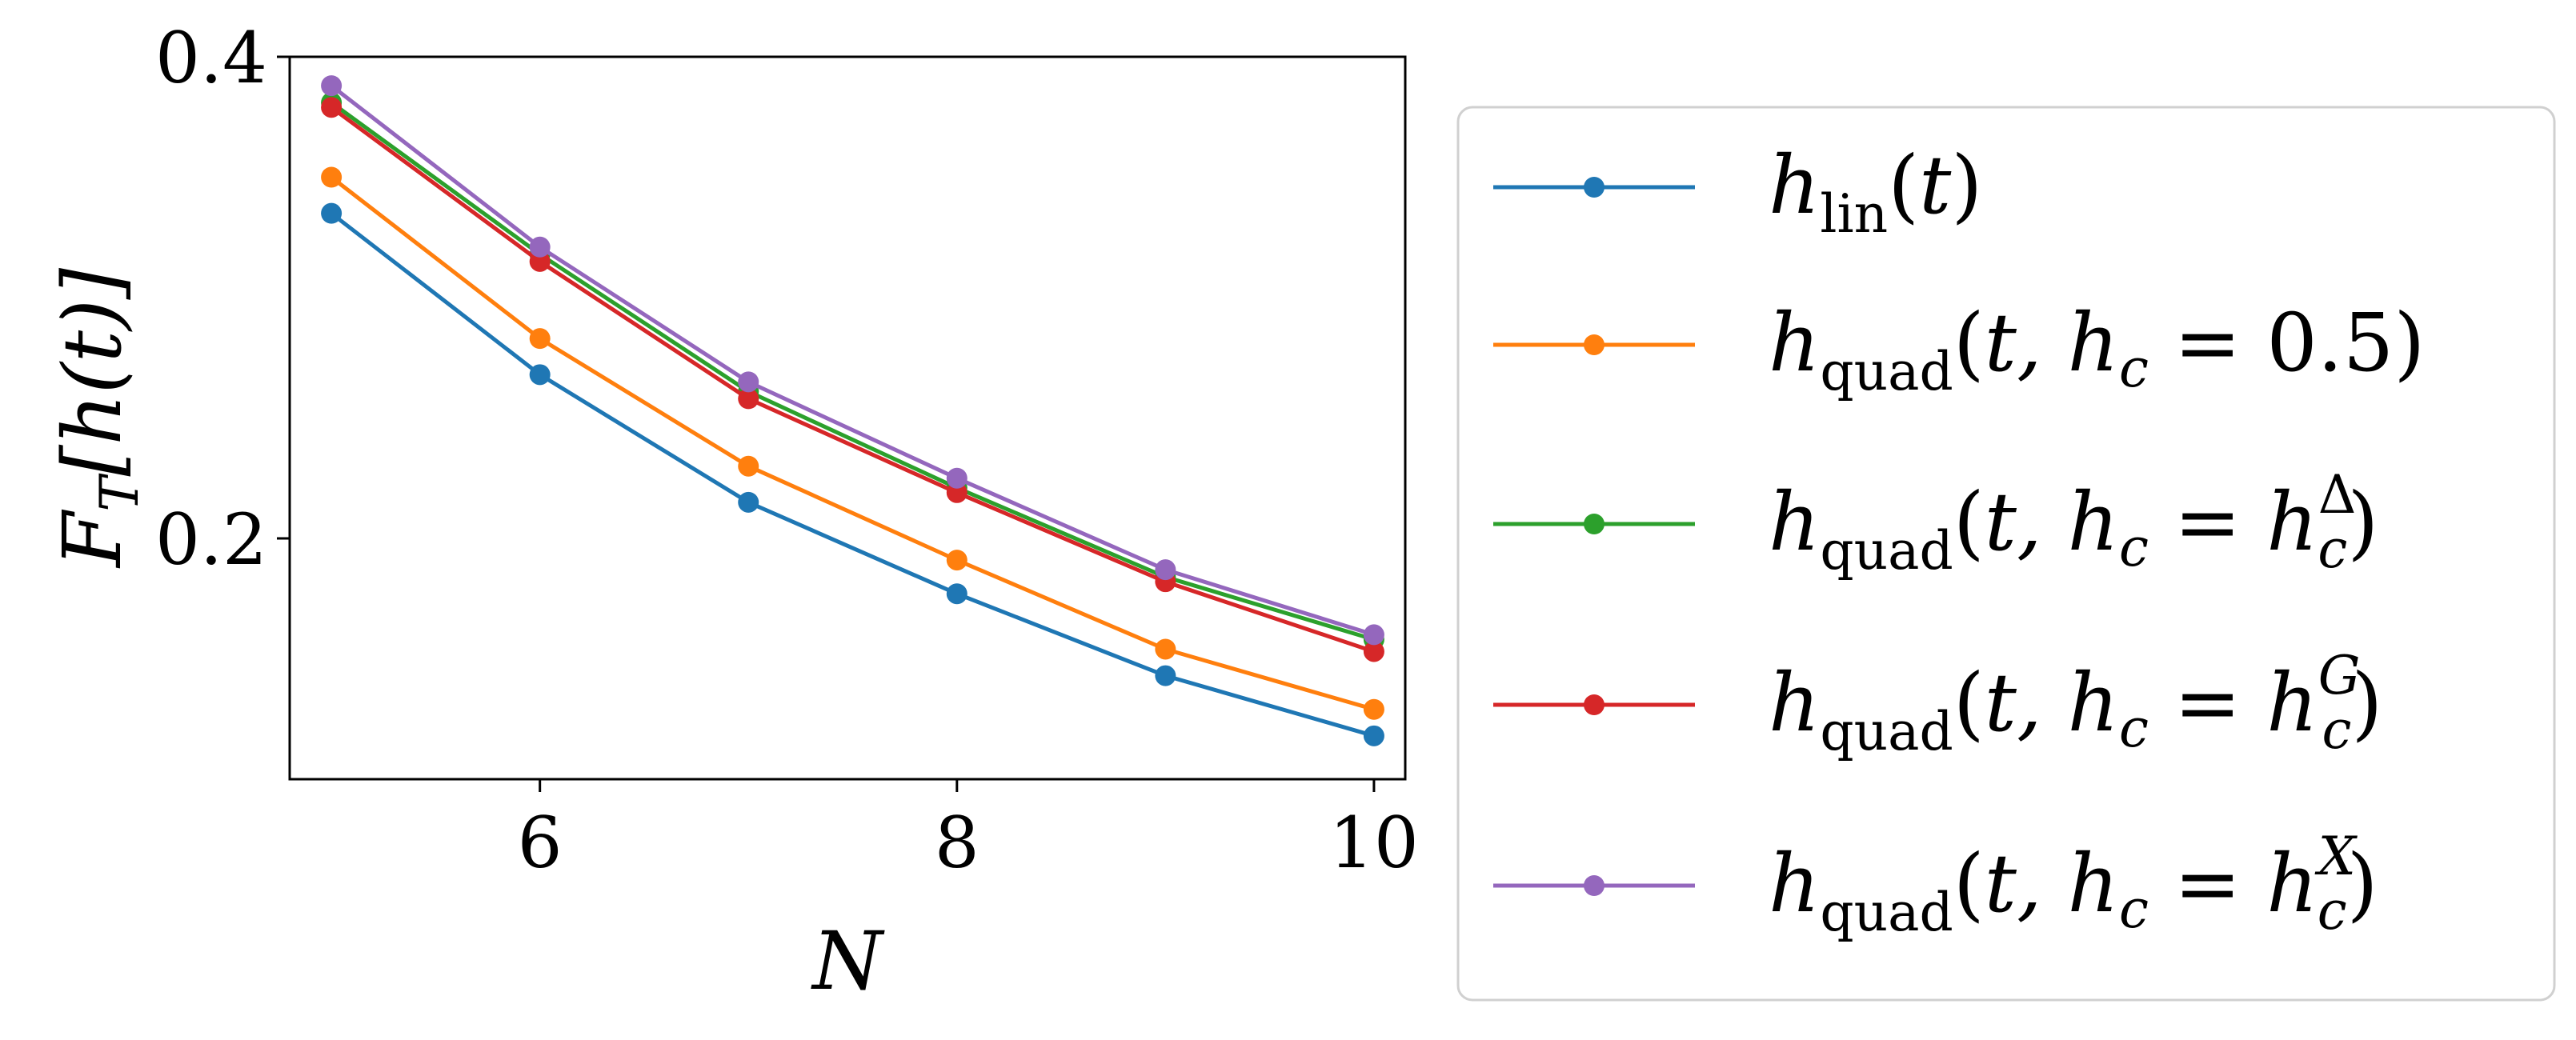 Image resolution: width=2576 pixels, height=1040 pixels. Describe the element at coordinates (92, 372) in the screenshot. I see `y-axis-label-rest: [h(t)]` at that location.